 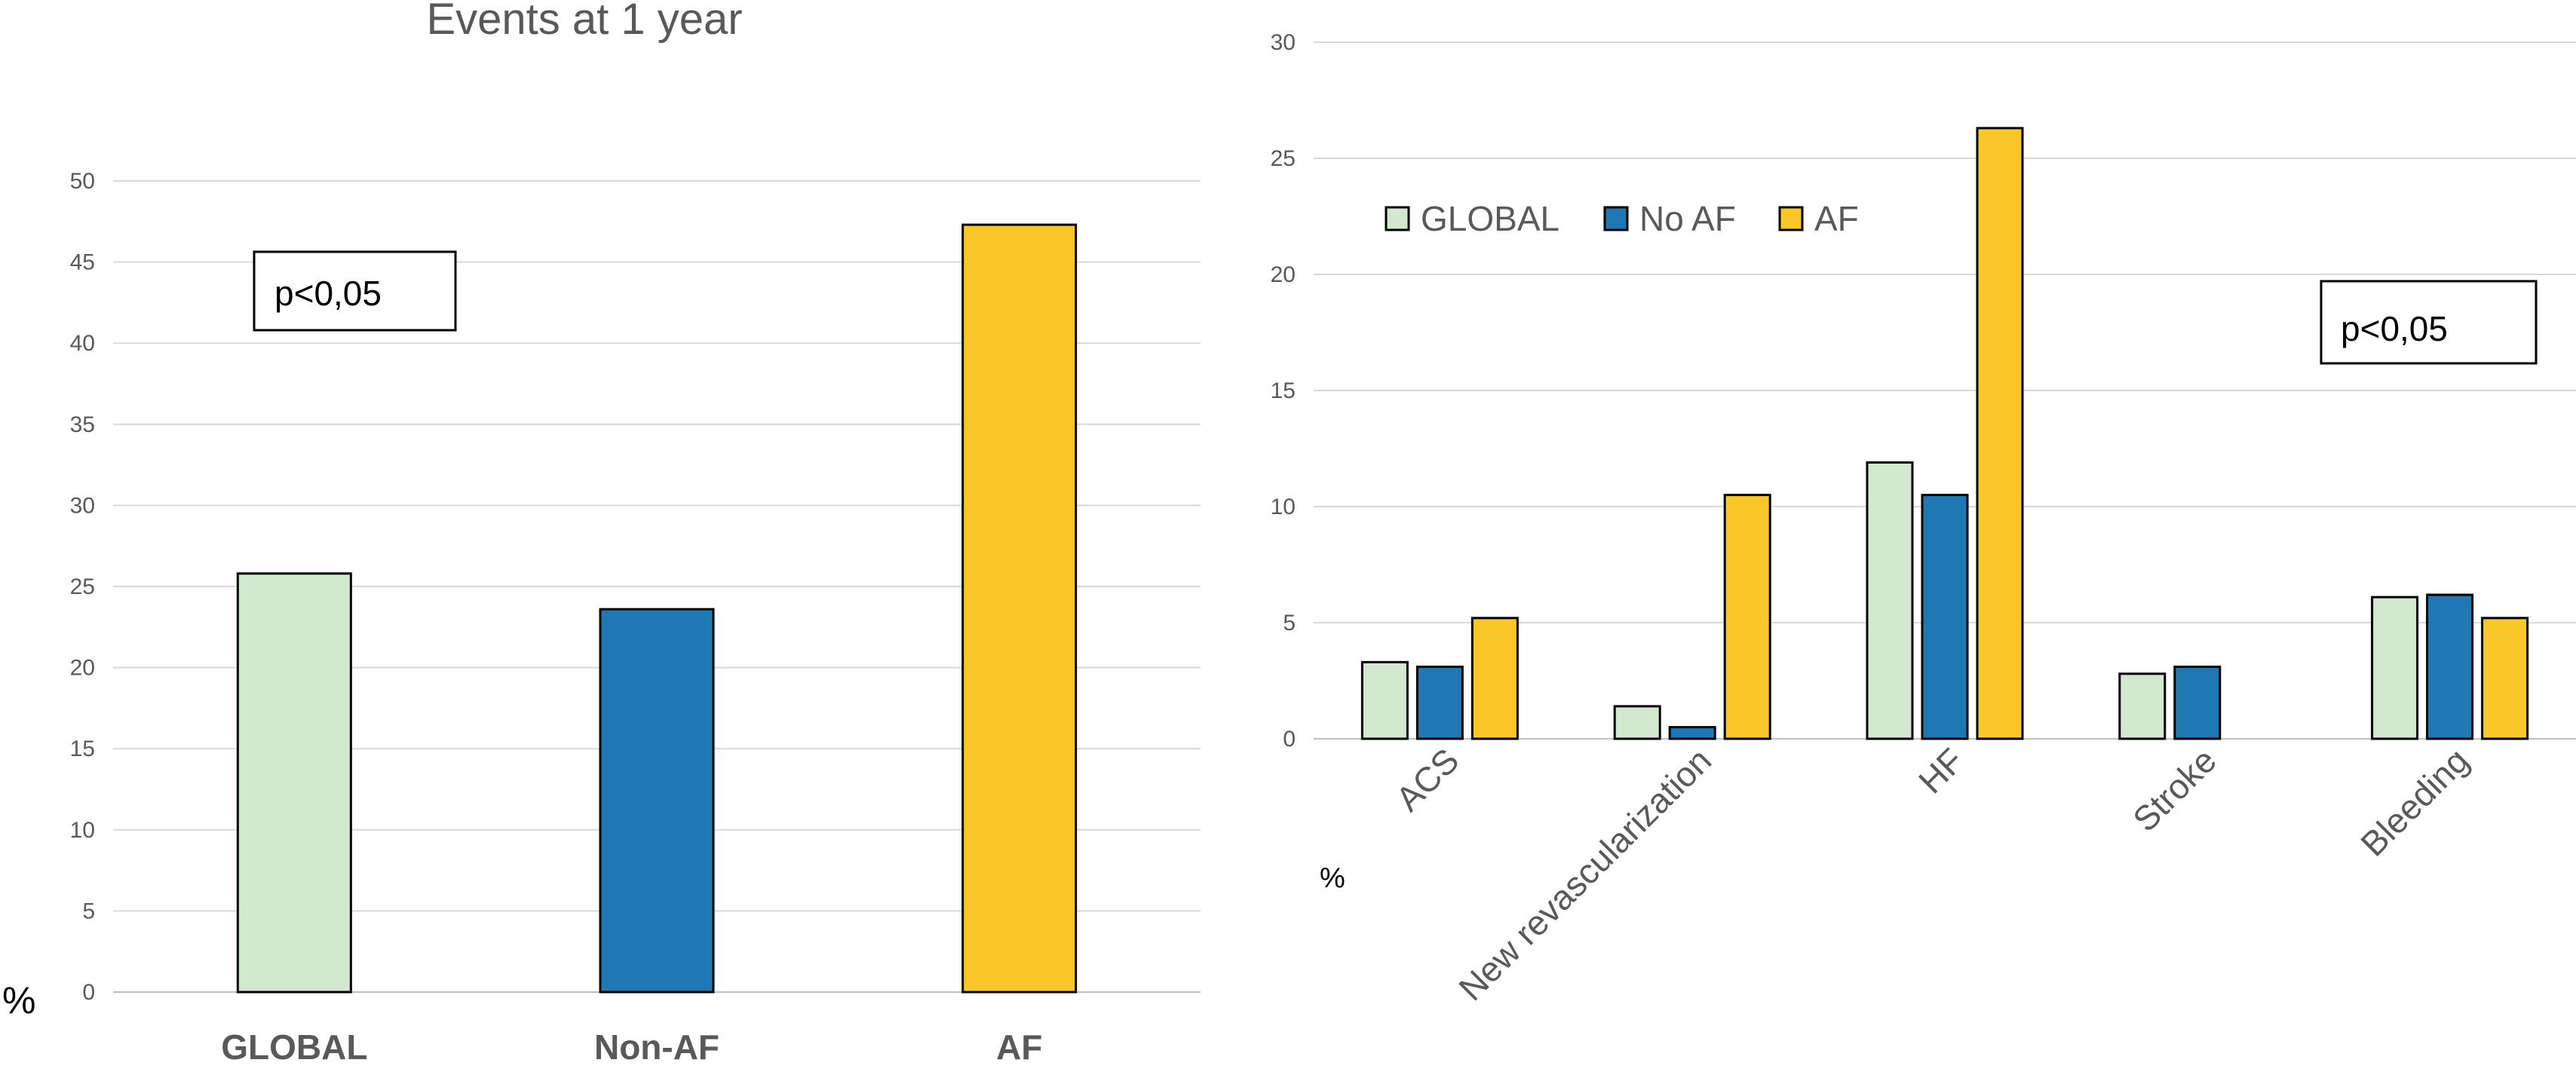 What do you see at coordinates (82, 343) in the screenshot?
I see `chart1-y-tick-label: 40` at bounding box center [82, 343].